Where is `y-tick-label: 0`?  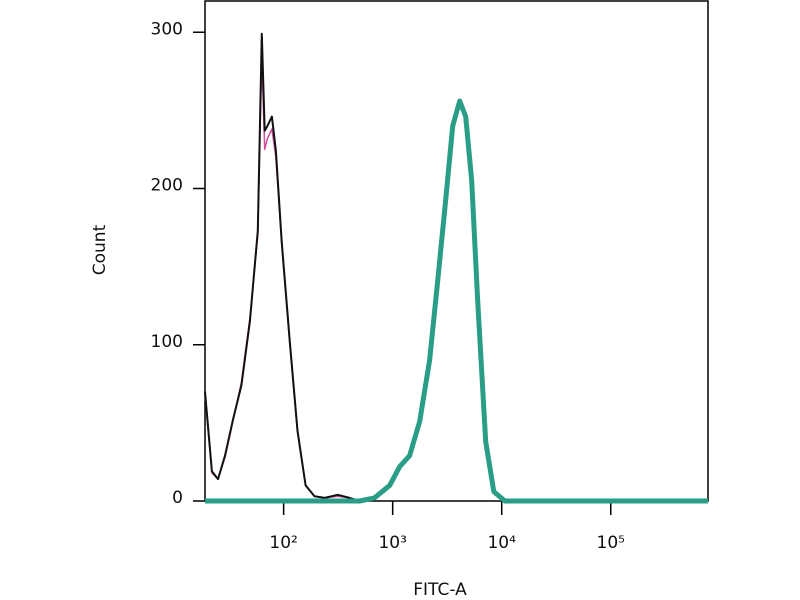
y-tick-label: 0 is located at coordinates (177, 498).